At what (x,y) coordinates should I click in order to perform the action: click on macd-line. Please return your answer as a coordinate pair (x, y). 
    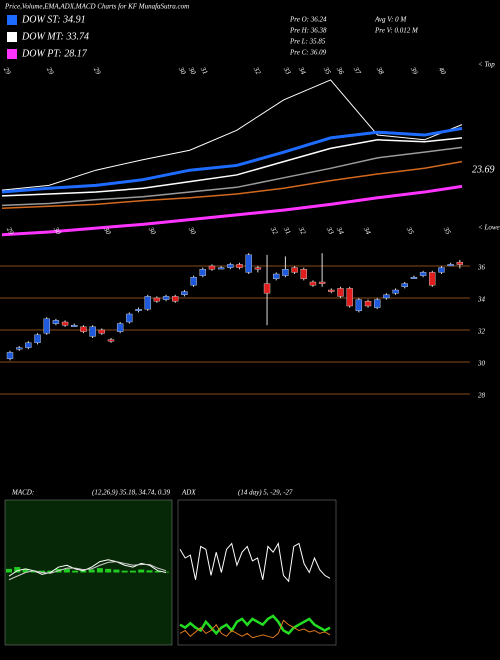
    Looking at the image, I should click on (87, 571).